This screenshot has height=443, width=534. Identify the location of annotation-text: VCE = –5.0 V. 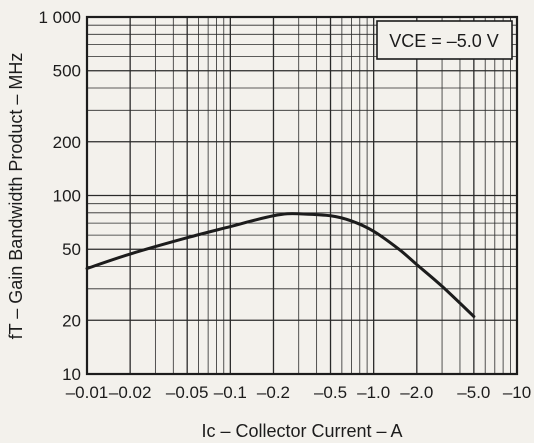
(444, 41).